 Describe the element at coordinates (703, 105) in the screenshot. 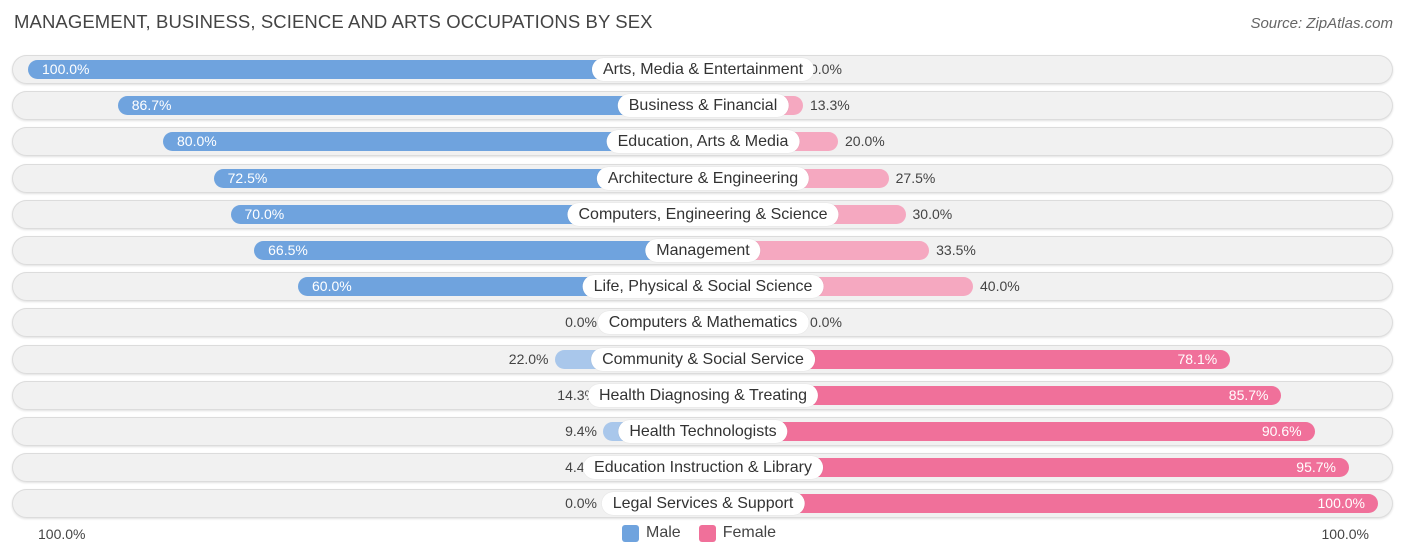

I see `category-label: Business & Financial` at that location.